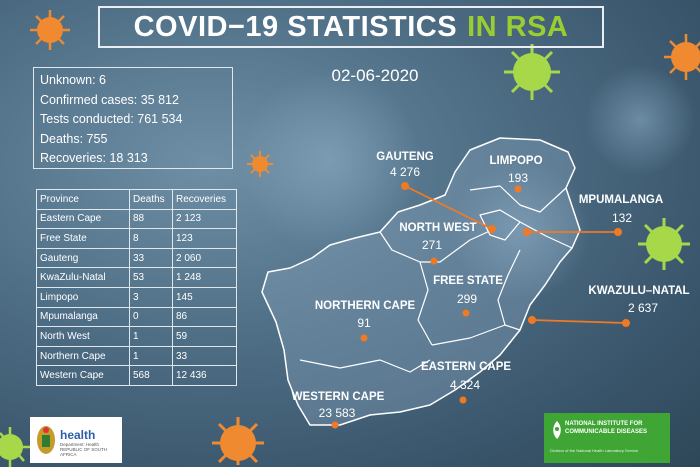  I want to click on limpopo-value: 193, so click(518, 178).